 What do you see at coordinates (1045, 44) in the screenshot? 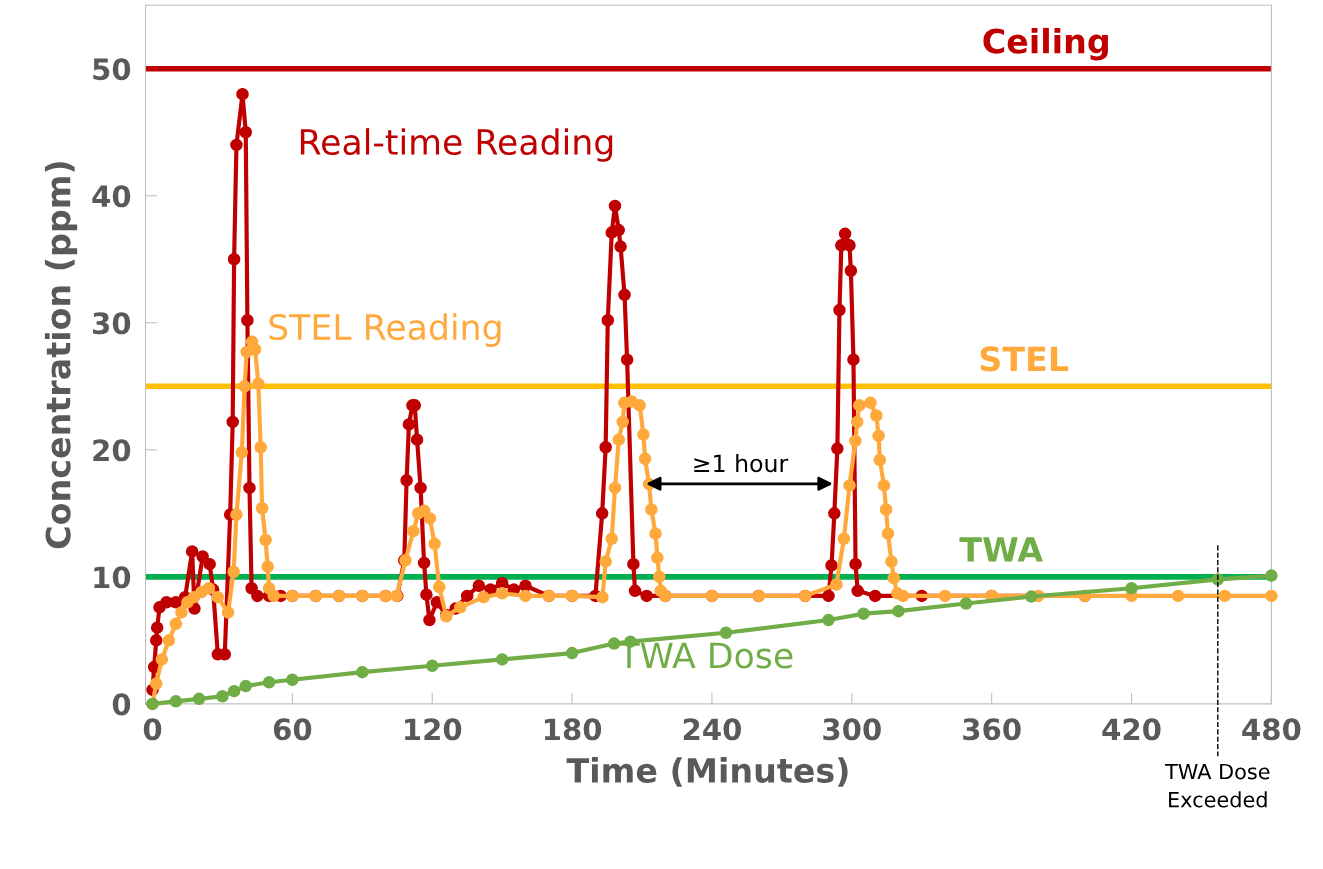
I see `ref-line-label: Ceiling` at bounding box center [1045, 44].